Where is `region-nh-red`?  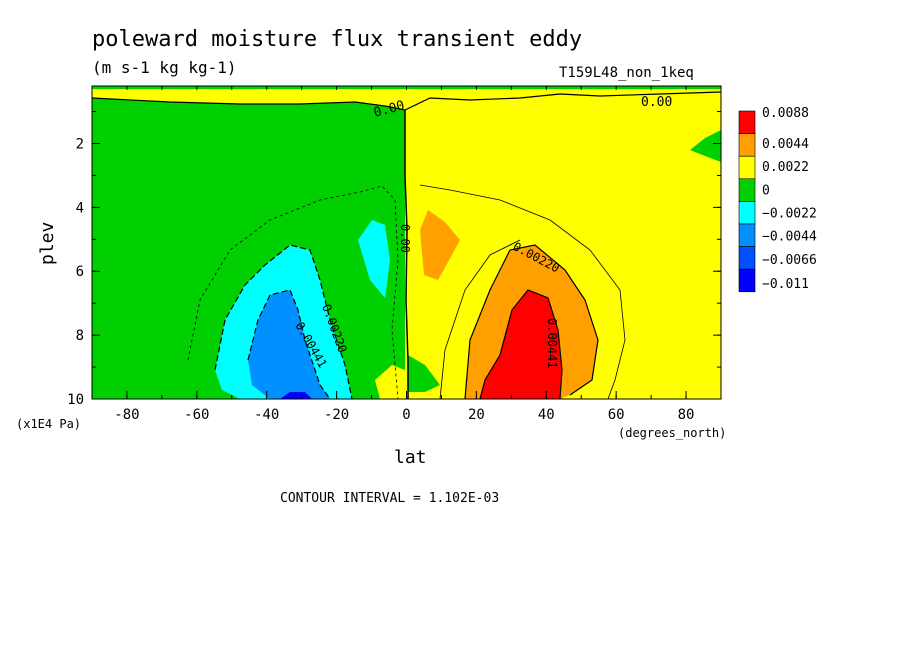 region-nh-red is located at coordinates (521, 344).